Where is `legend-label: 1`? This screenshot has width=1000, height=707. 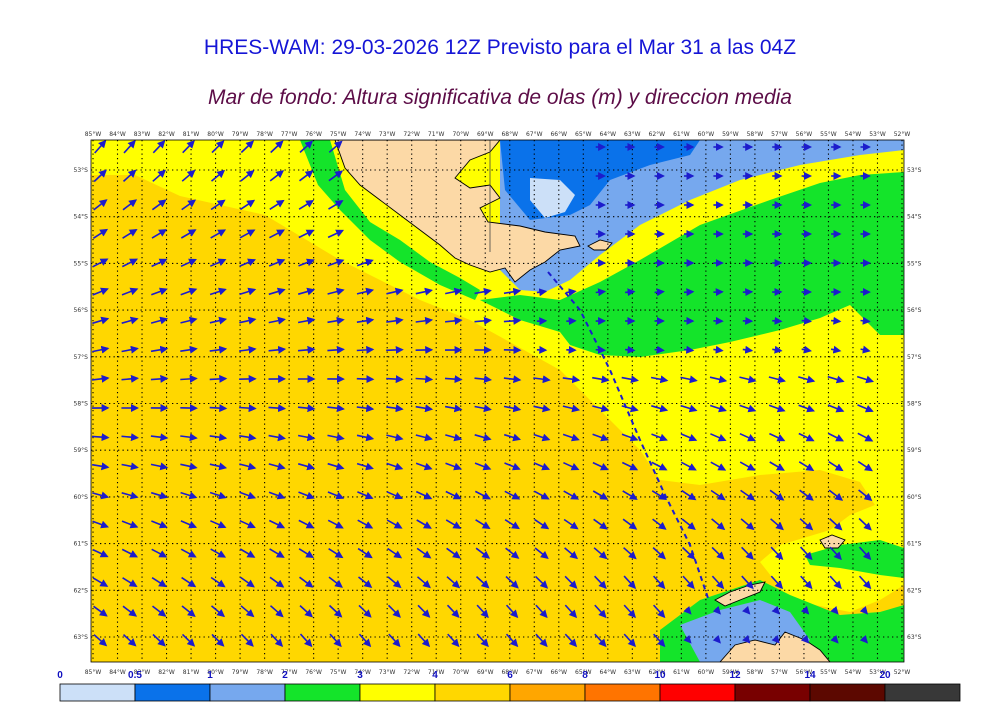
legend-label: 1 is located at coordinates (210, 675).